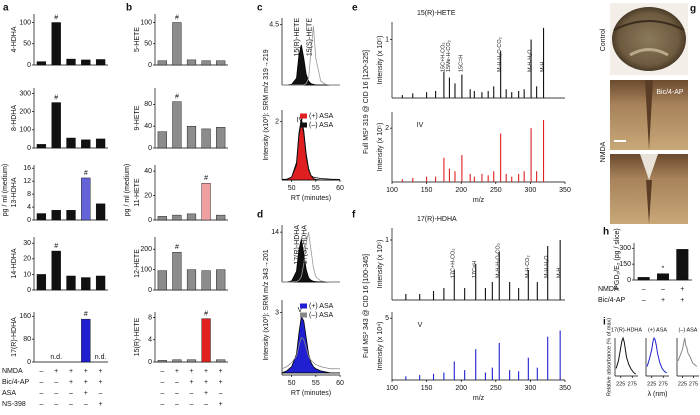  What do you see at coordinates (150, 340) in the screenshot?
I see `y-tick-label: 4` at bounding box center [150, 340].